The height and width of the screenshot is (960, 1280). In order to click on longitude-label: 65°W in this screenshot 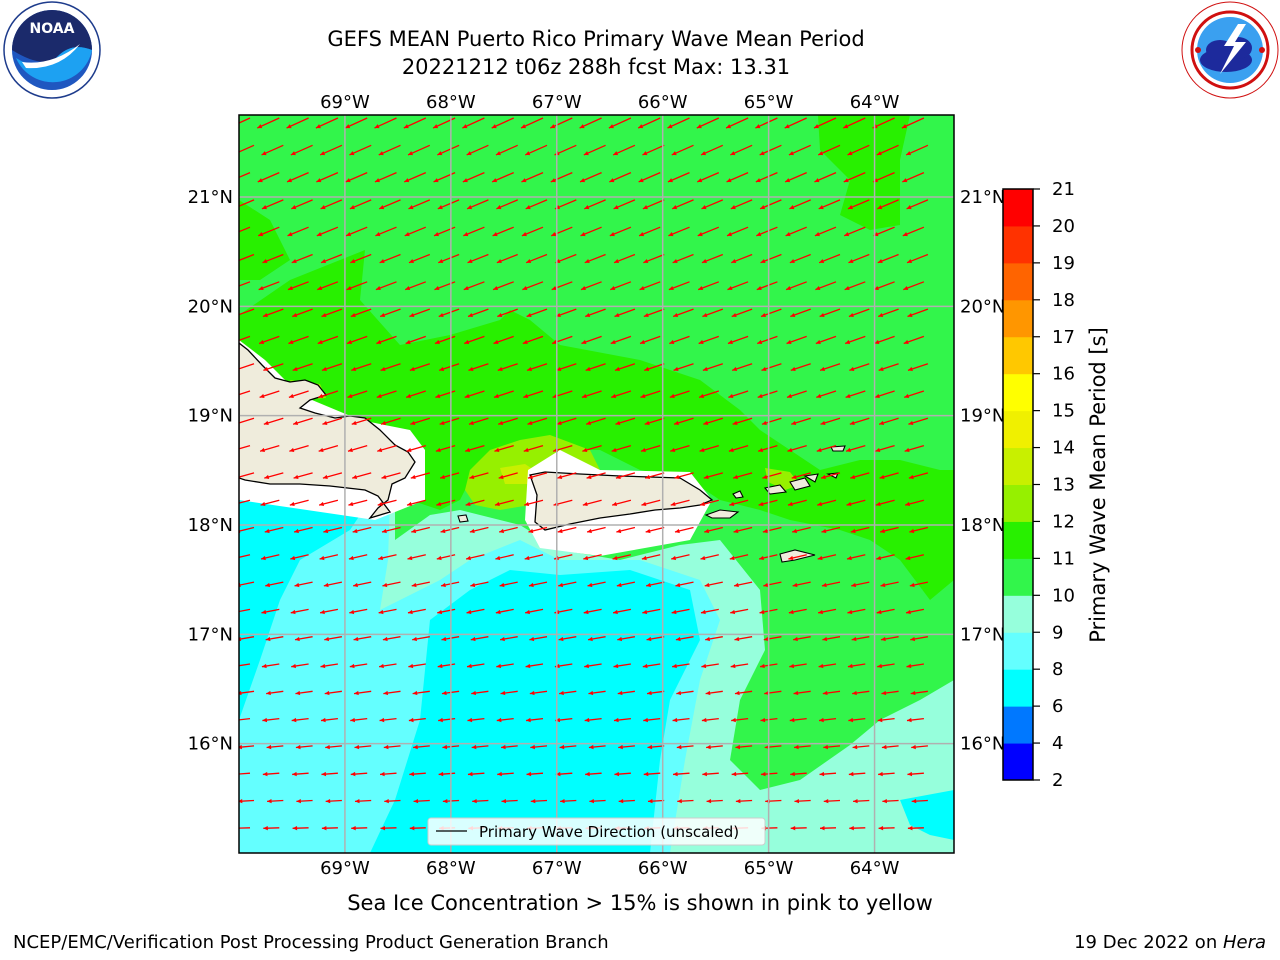, I will do `click(769, 102)`.